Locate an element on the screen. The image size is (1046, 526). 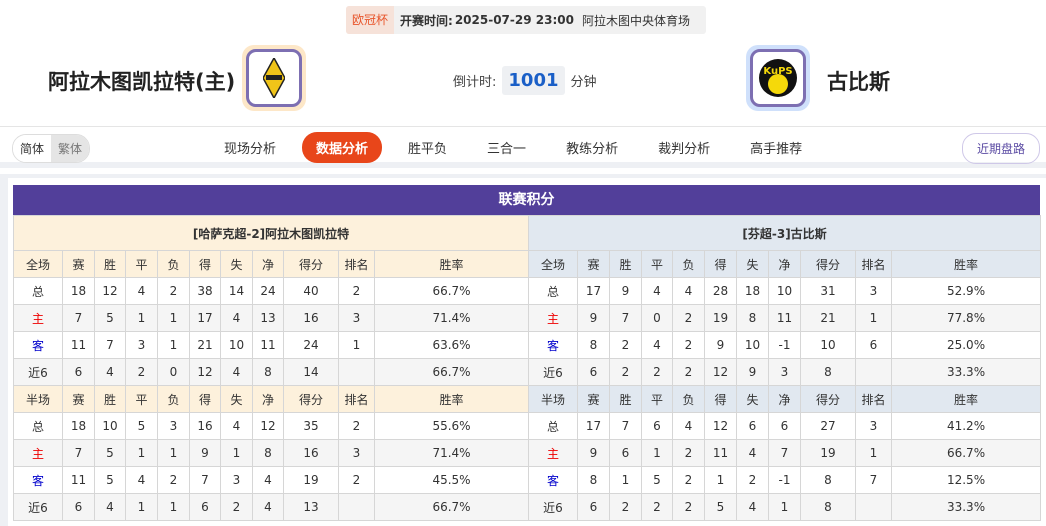
column-header: 赛 is located at coordinates (593, 399).